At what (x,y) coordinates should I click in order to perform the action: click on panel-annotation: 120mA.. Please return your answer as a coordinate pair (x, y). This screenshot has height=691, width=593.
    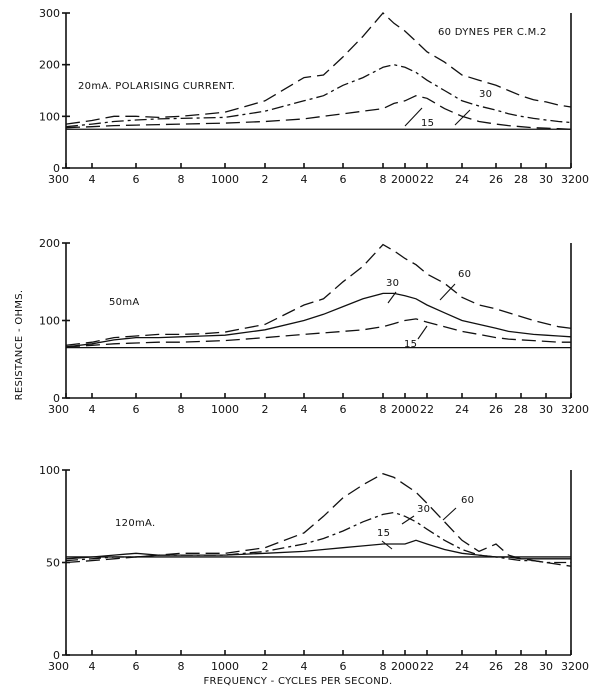
    Looking at the image, I should click on (135, 523).